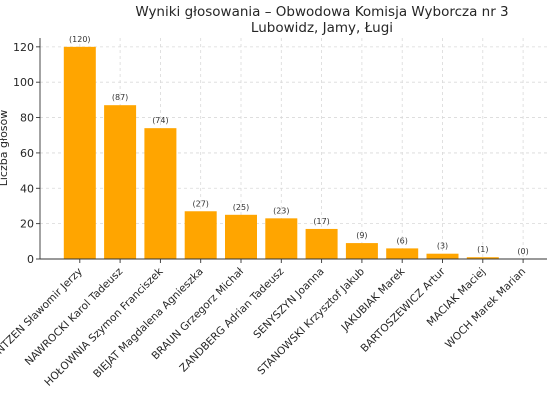 The height and width of the screenshot is (400, 555). I want to click on data-label: (27), so click(200, 203).